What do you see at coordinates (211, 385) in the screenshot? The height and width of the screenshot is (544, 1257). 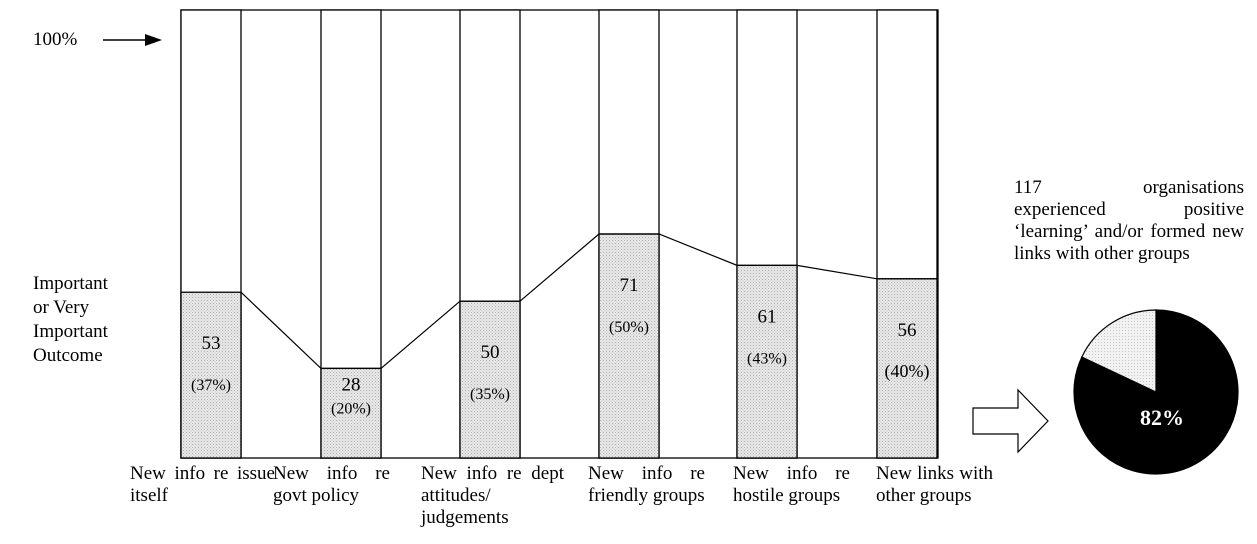 I see `bar-percent-label: (37%)` at bounding box center [211, 385].